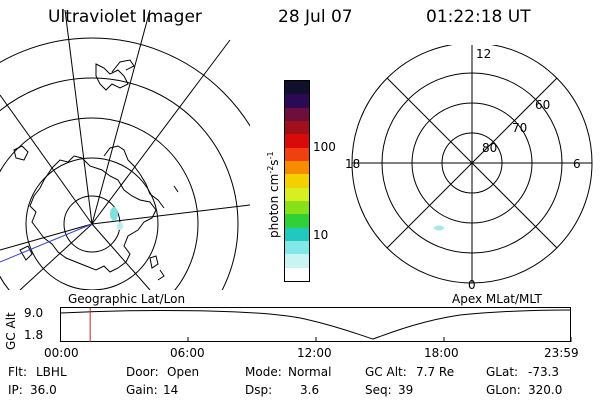  I want to click on glon-label: GLon:, so click(503, 390).